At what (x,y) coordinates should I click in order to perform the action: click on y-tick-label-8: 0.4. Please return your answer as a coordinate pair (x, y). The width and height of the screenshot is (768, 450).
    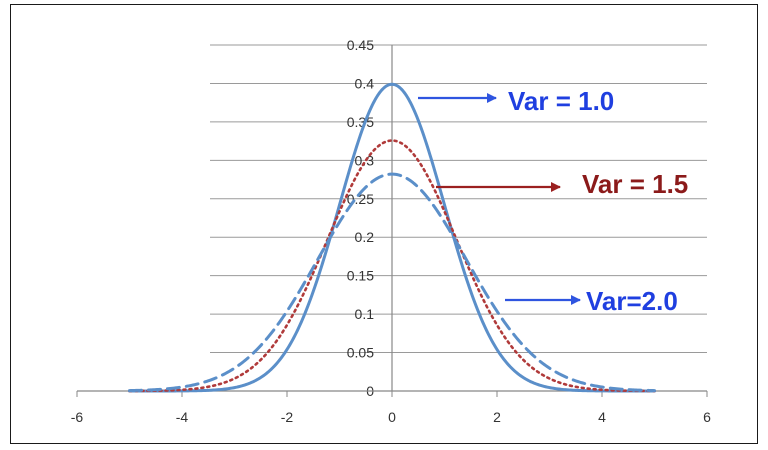
    Looking at the image, I should click on (365, 83).